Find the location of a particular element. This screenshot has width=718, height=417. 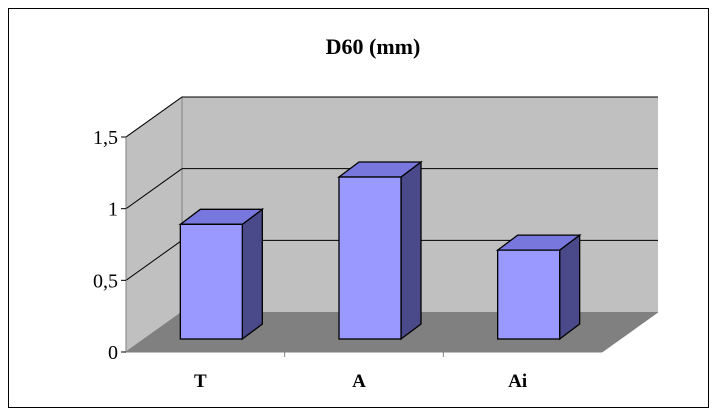

chart-title: D60 (mm) is located at coordinates (373, 46).